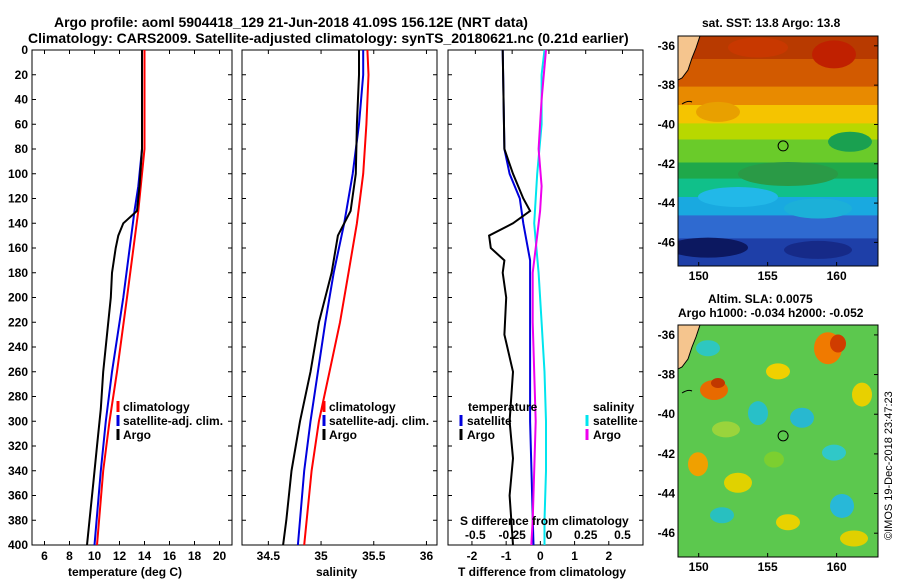  Describe the element at coordinates (540, 297) in the screenshot. I see `series-line-s-satellite` at that location.